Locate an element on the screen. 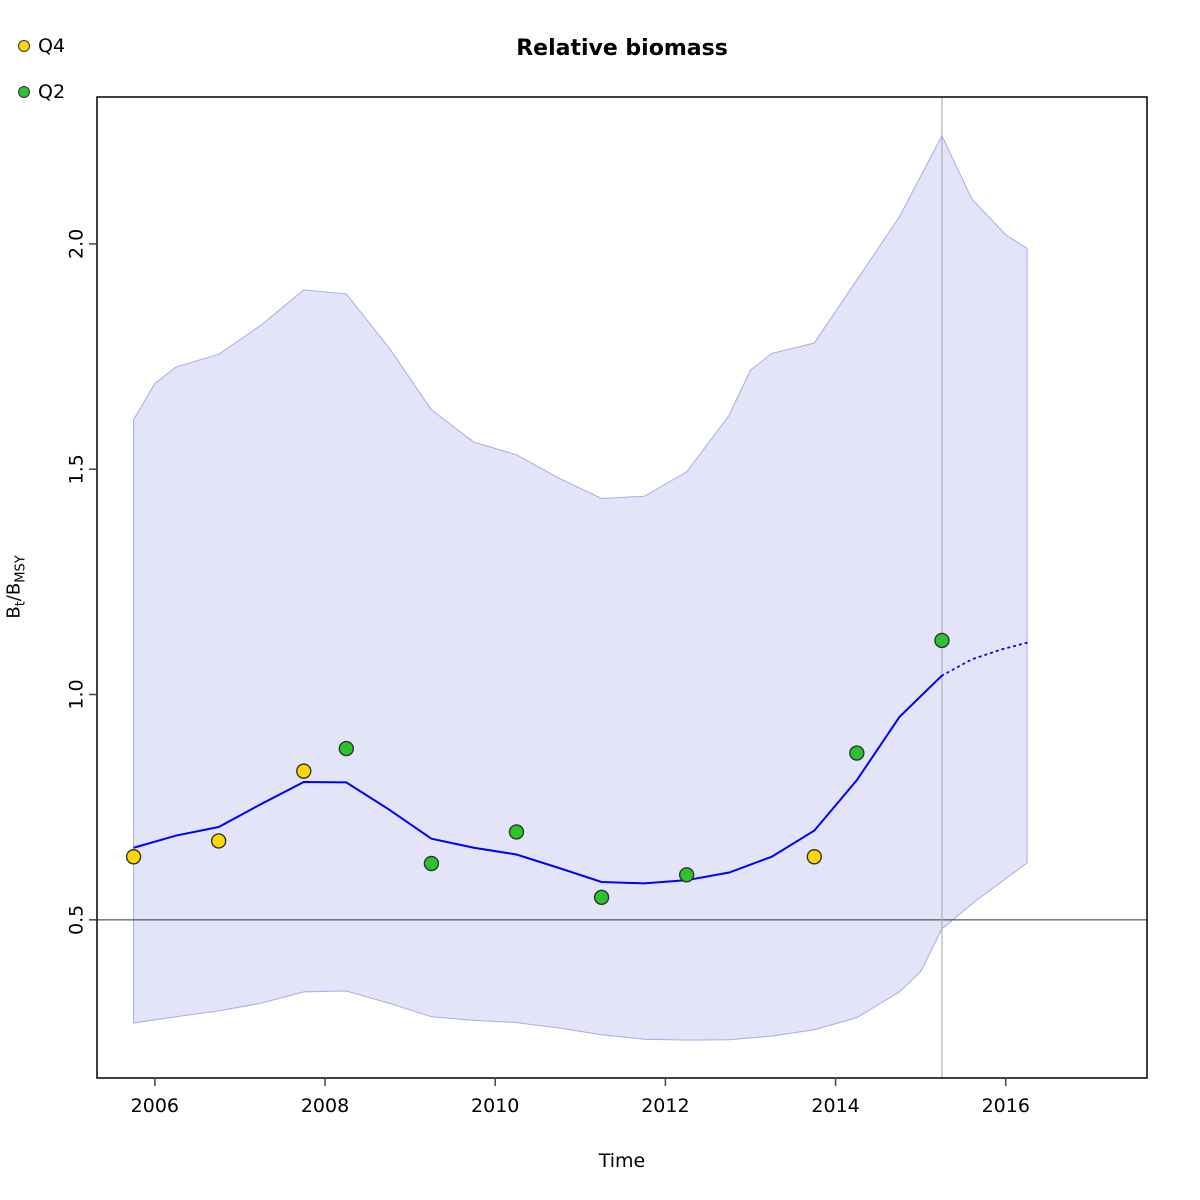 The image size is (1200, 1200). x-tick-label: 2014 is located at coordinates (835, 1106).